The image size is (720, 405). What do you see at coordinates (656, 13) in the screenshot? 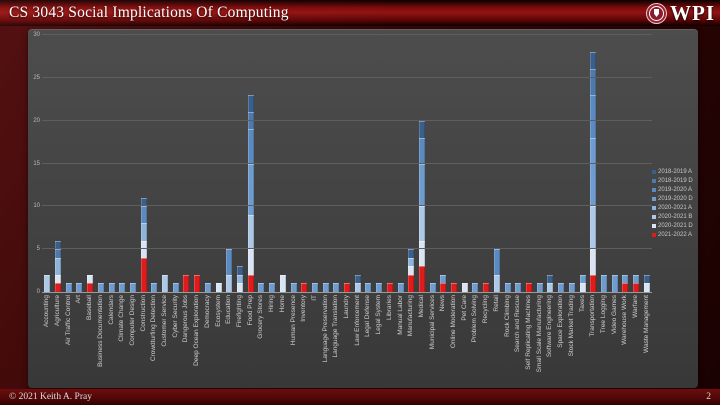
I see `wpi-seal-icon` at bounding box center [656, 13].